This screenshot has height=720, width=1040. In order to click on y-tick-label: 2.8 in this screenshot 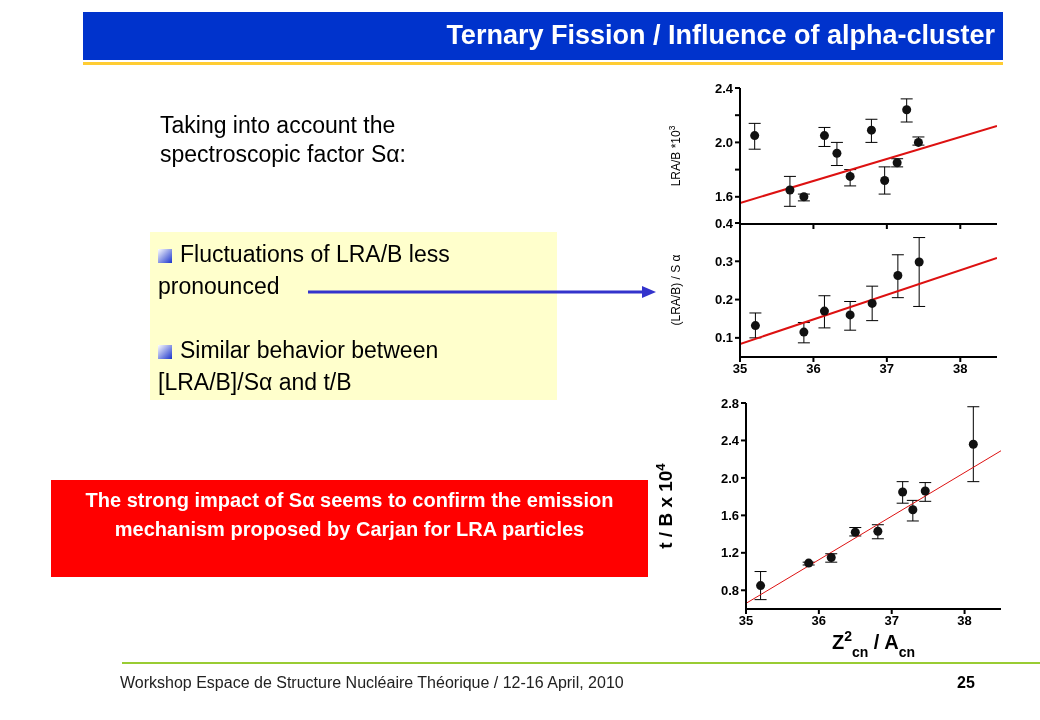, I will do `click(729, 403)`.